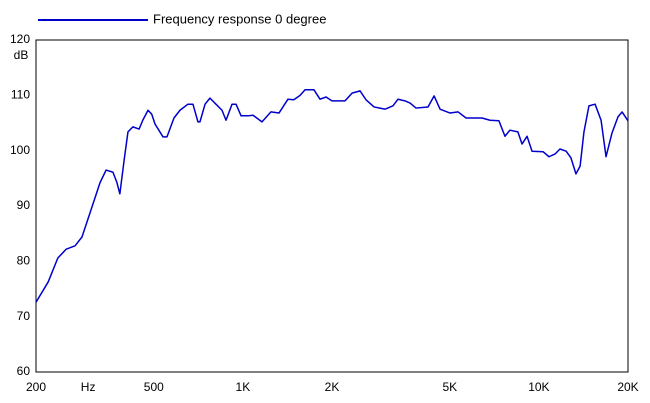  I want to click on y-tick-label: 110, so click(20, 95).